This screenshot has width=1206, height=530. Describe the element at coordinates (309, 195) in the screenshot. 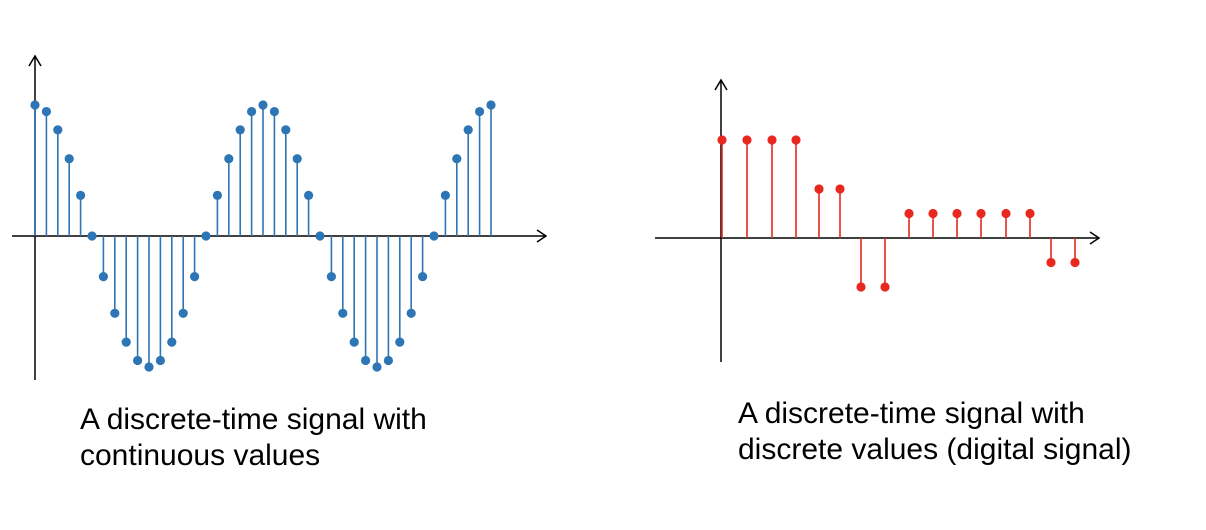

I see `left-sample-24-marker` at that location.